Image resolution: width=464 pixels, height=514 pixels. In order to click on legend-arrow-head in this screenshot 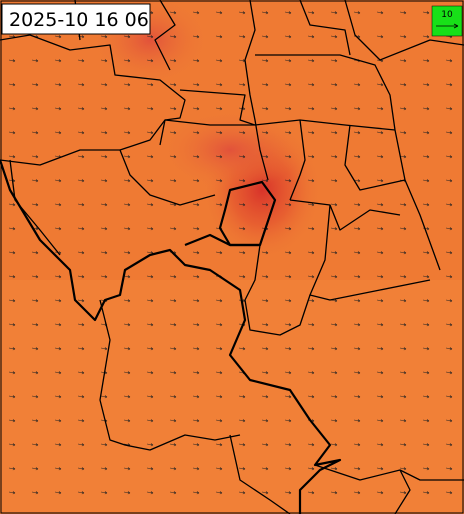, I will do `click(456, 26)`.